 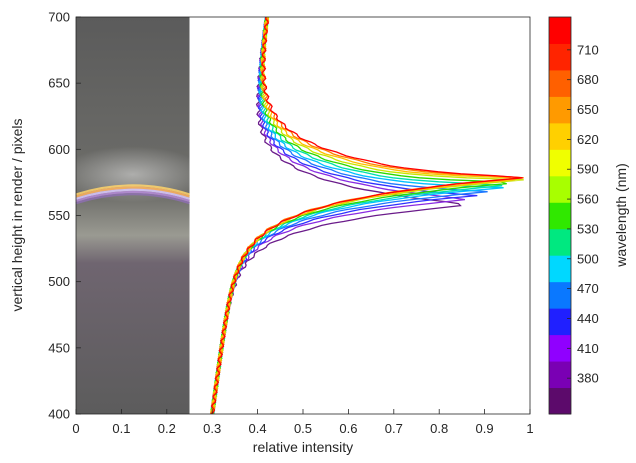 I want to click on colorbar-border, so click(x=560, y=215).